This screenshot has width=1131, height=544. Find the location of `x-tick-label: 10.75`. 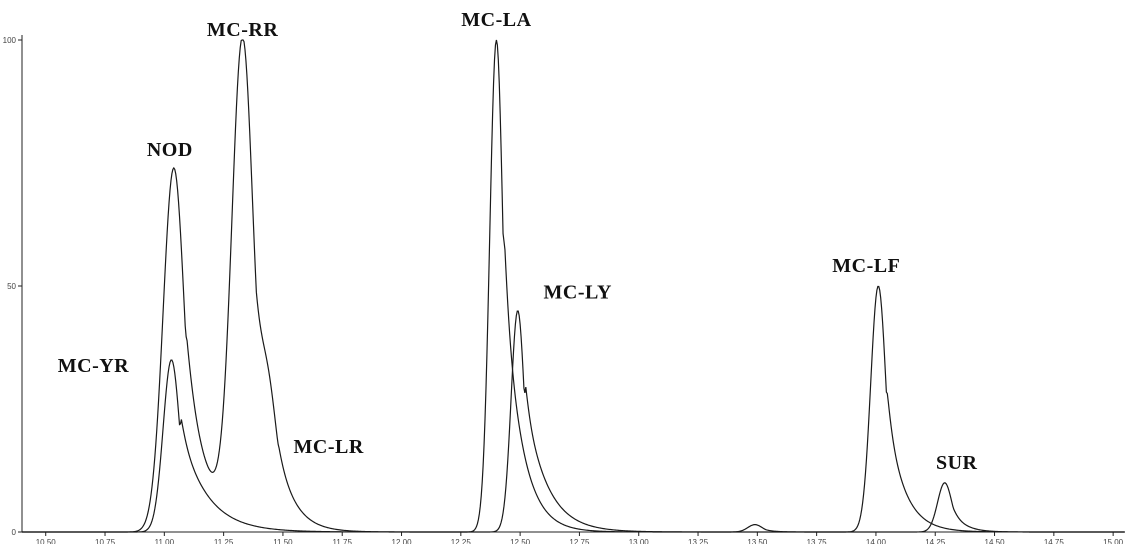

x-tick-label: 10.75 is located at coordinates (105, 541).